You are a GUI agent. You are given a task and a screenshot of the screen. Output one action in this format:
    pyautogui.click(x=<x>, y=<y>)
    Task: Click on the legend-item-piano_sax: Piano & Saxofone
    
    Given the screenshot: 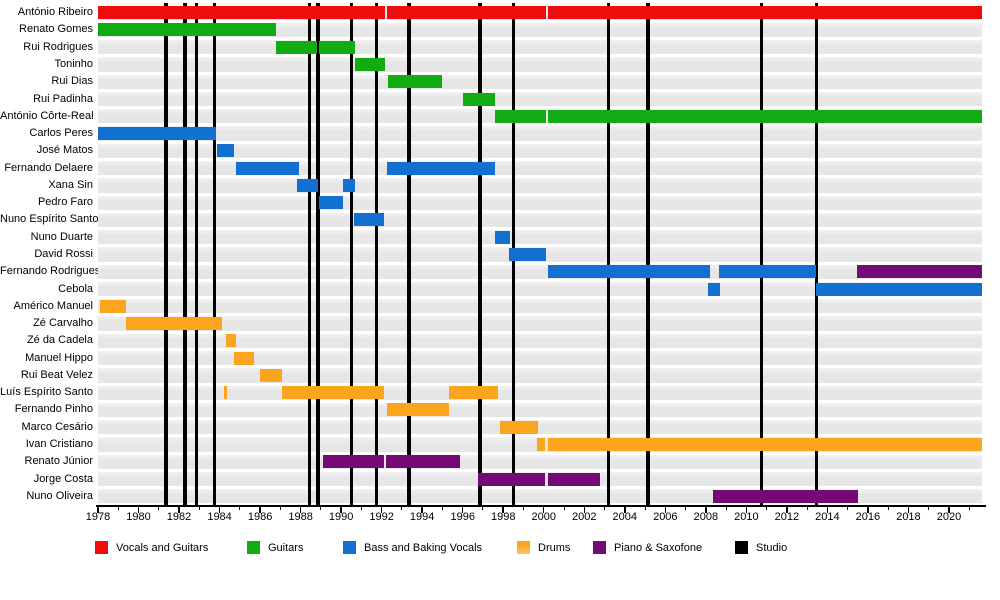 What is the action you would take?
    pyautogui.click(x=647, y=547)
    